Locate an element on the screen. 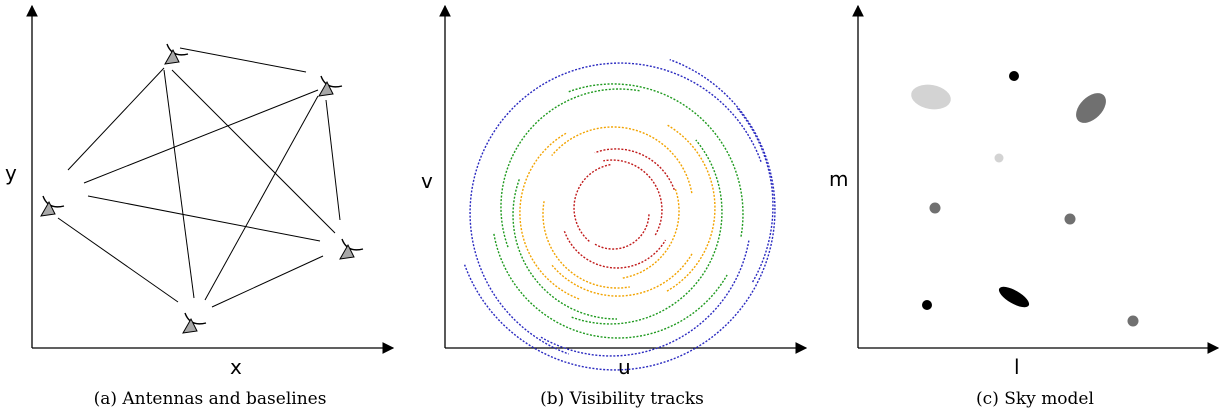 The height and width of the screenshot is (412, 1225). x-axis-label: x is located at coordinates (236, 367).